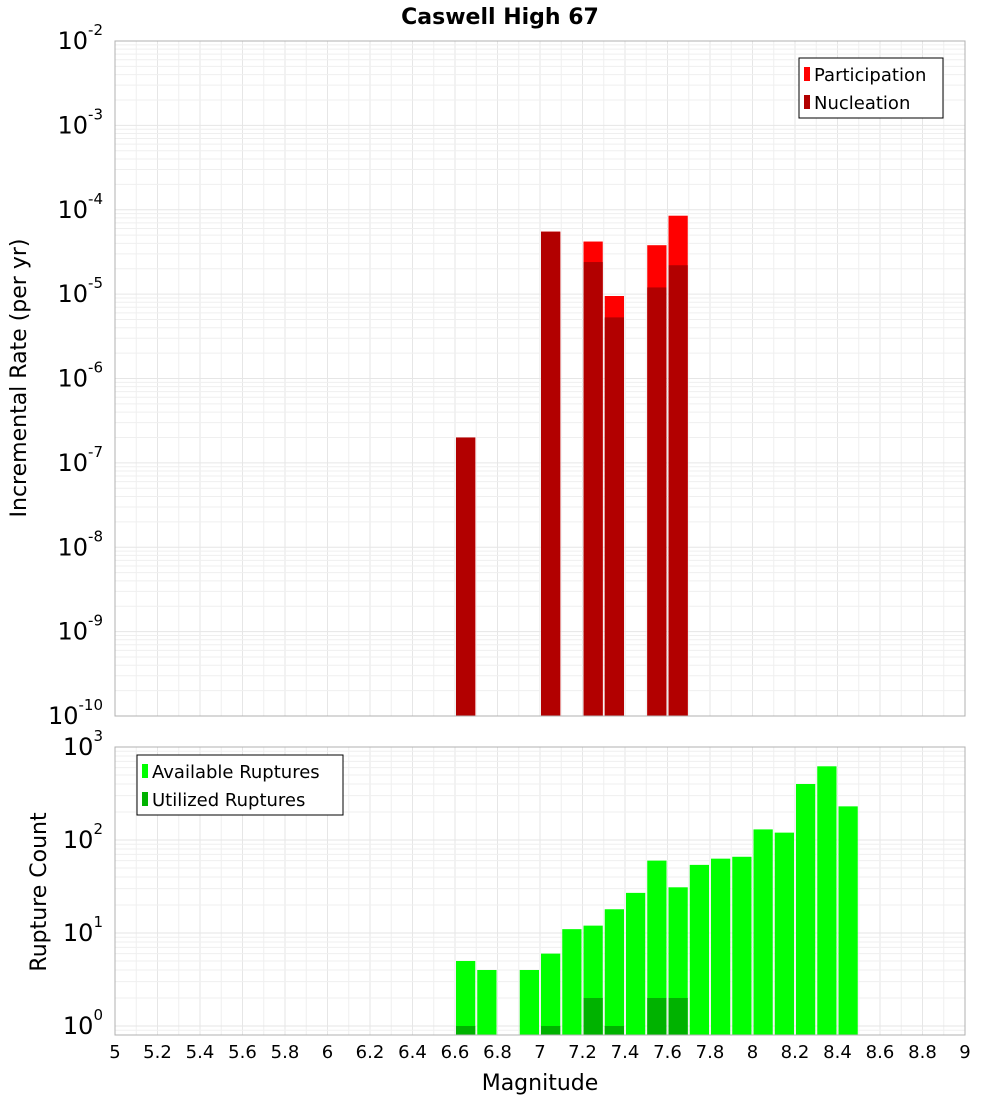  I want to click on x-tick-label: 6.4, so click(412, 1052).